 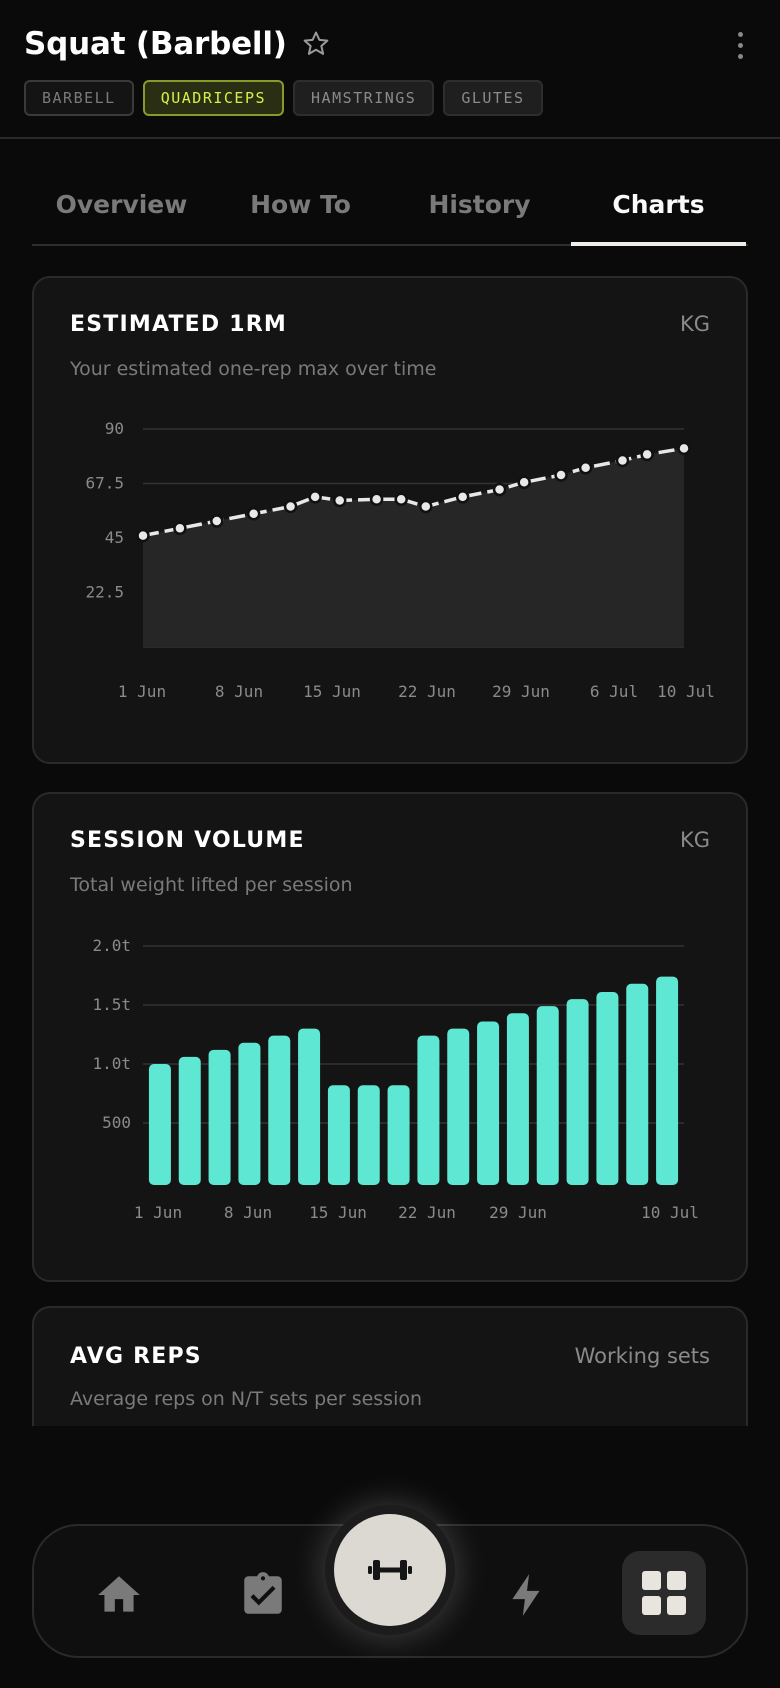 What do you see at coordinates (527, 1595) in the screenshot?
I see `lightning-icon` at bounding box center [527, 1595].